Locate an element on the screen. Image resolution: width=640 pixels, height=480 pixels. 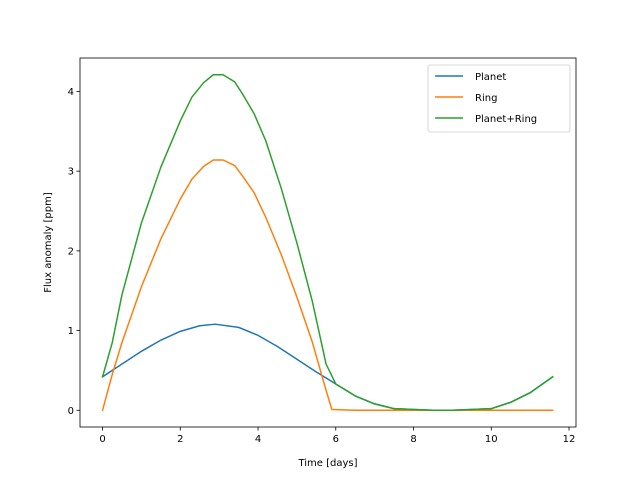
y-tick-label: 3 is located at coordinates (71, 172).